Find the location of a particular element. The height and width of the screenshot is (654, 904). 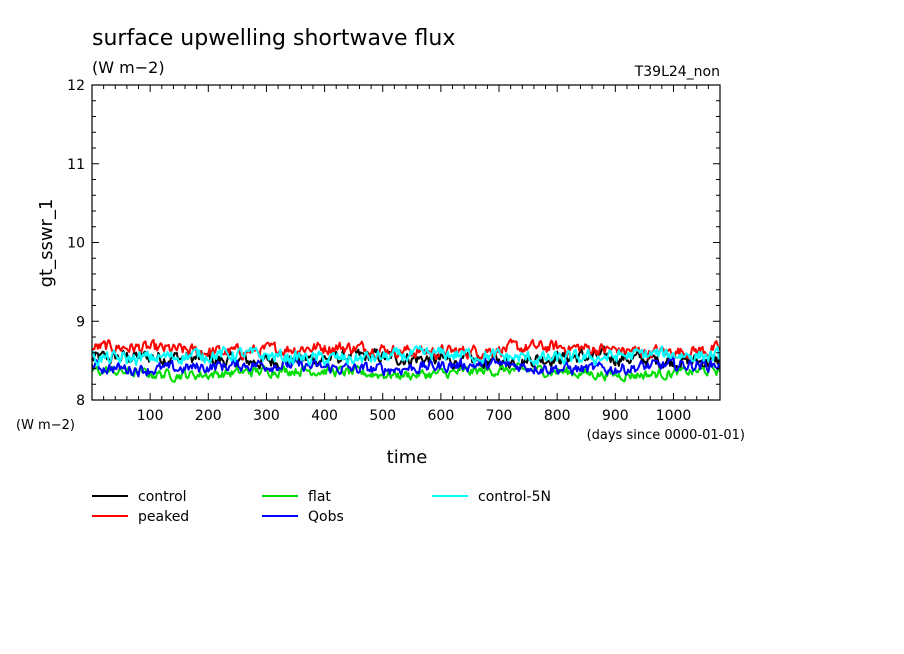

legend-label-control: control is located at coordinates (162, 497).